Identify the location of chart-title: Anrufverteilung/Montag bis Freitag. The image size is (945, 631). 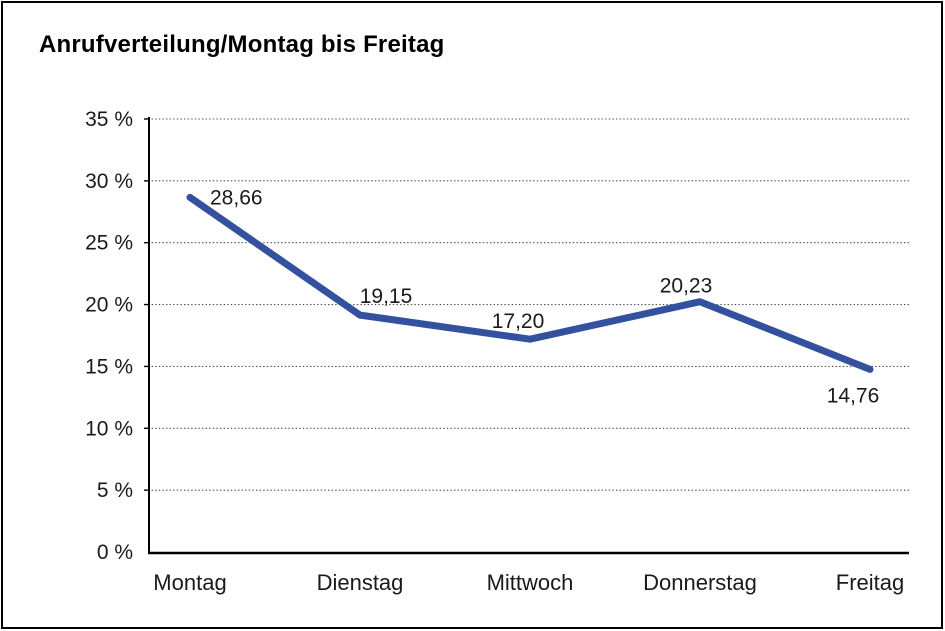
(242, 44).